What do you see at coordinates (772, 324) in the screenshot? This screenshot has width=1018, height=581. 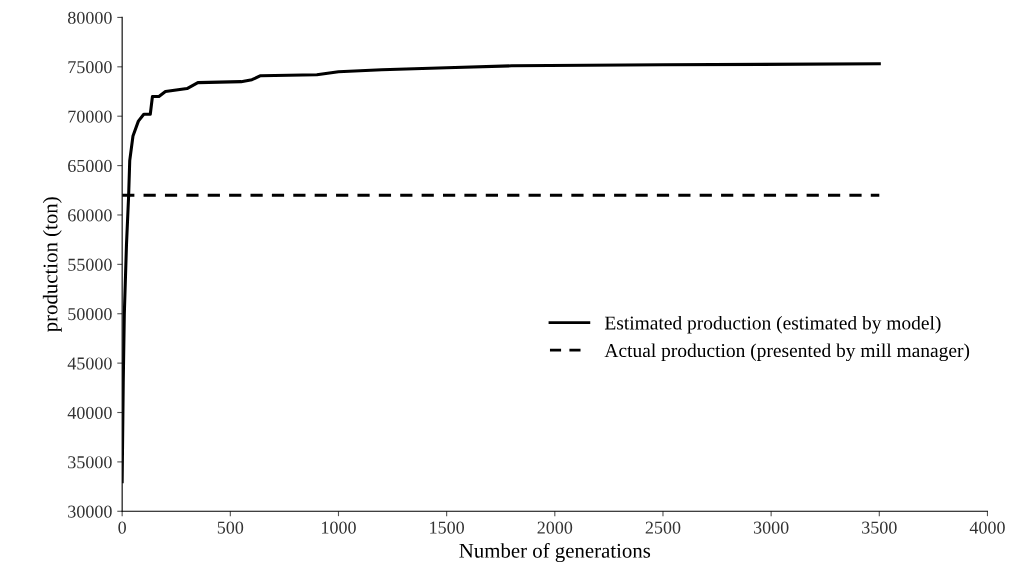 I see `legend-label: Estimated production (estimated by model)` at bounding box center [772, 324].